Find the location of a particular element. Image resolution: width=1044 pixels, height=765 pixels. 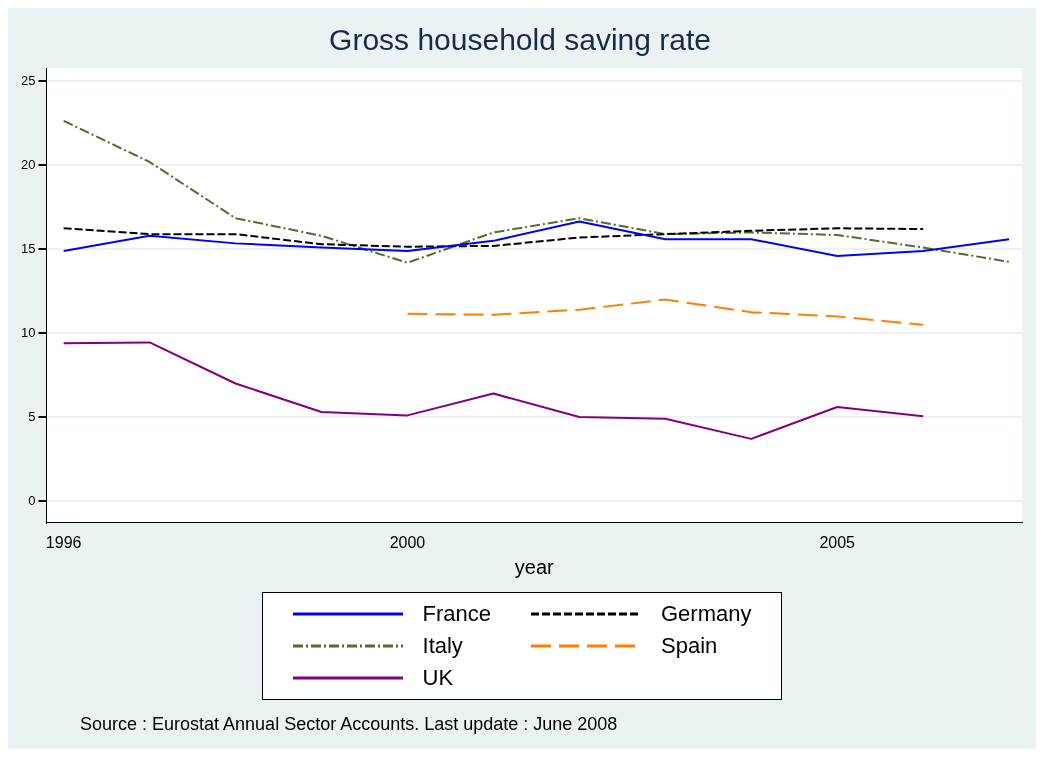

y-tick-label: 25 is located at coordinates (28, 80).